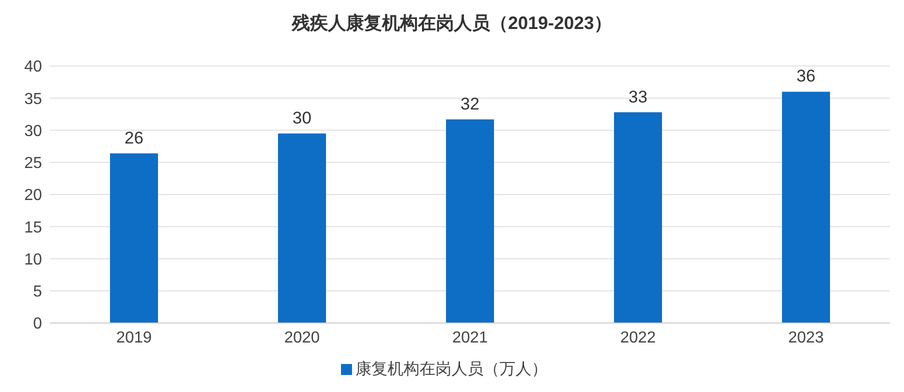  What do you see at coordinates (33, 227) in the screenshot?
I see `y-tick-label: 15` at bounding box center [33, 227].